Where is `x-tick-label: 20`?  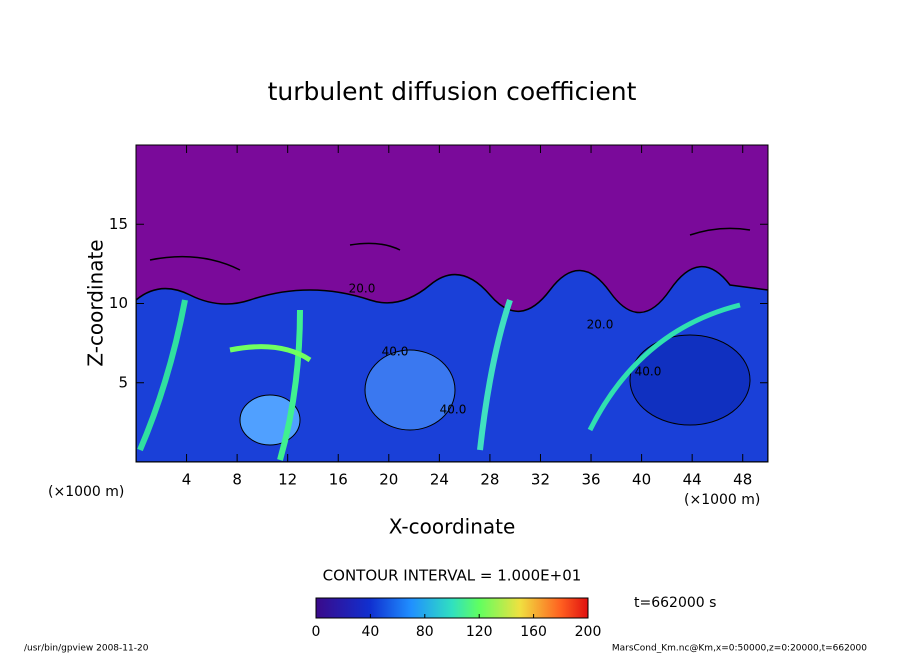
x-tick-label: 20 is located at coordinates (388, 480).